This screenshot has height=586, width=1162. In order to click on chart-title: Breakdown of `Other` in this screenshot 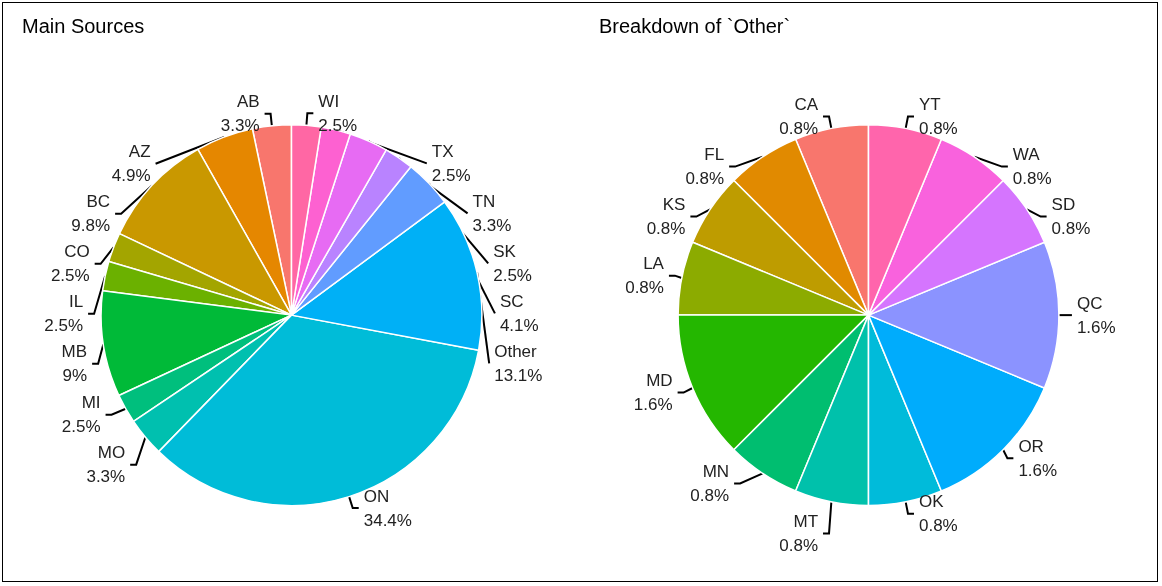, I will do `click(695, 26)`.